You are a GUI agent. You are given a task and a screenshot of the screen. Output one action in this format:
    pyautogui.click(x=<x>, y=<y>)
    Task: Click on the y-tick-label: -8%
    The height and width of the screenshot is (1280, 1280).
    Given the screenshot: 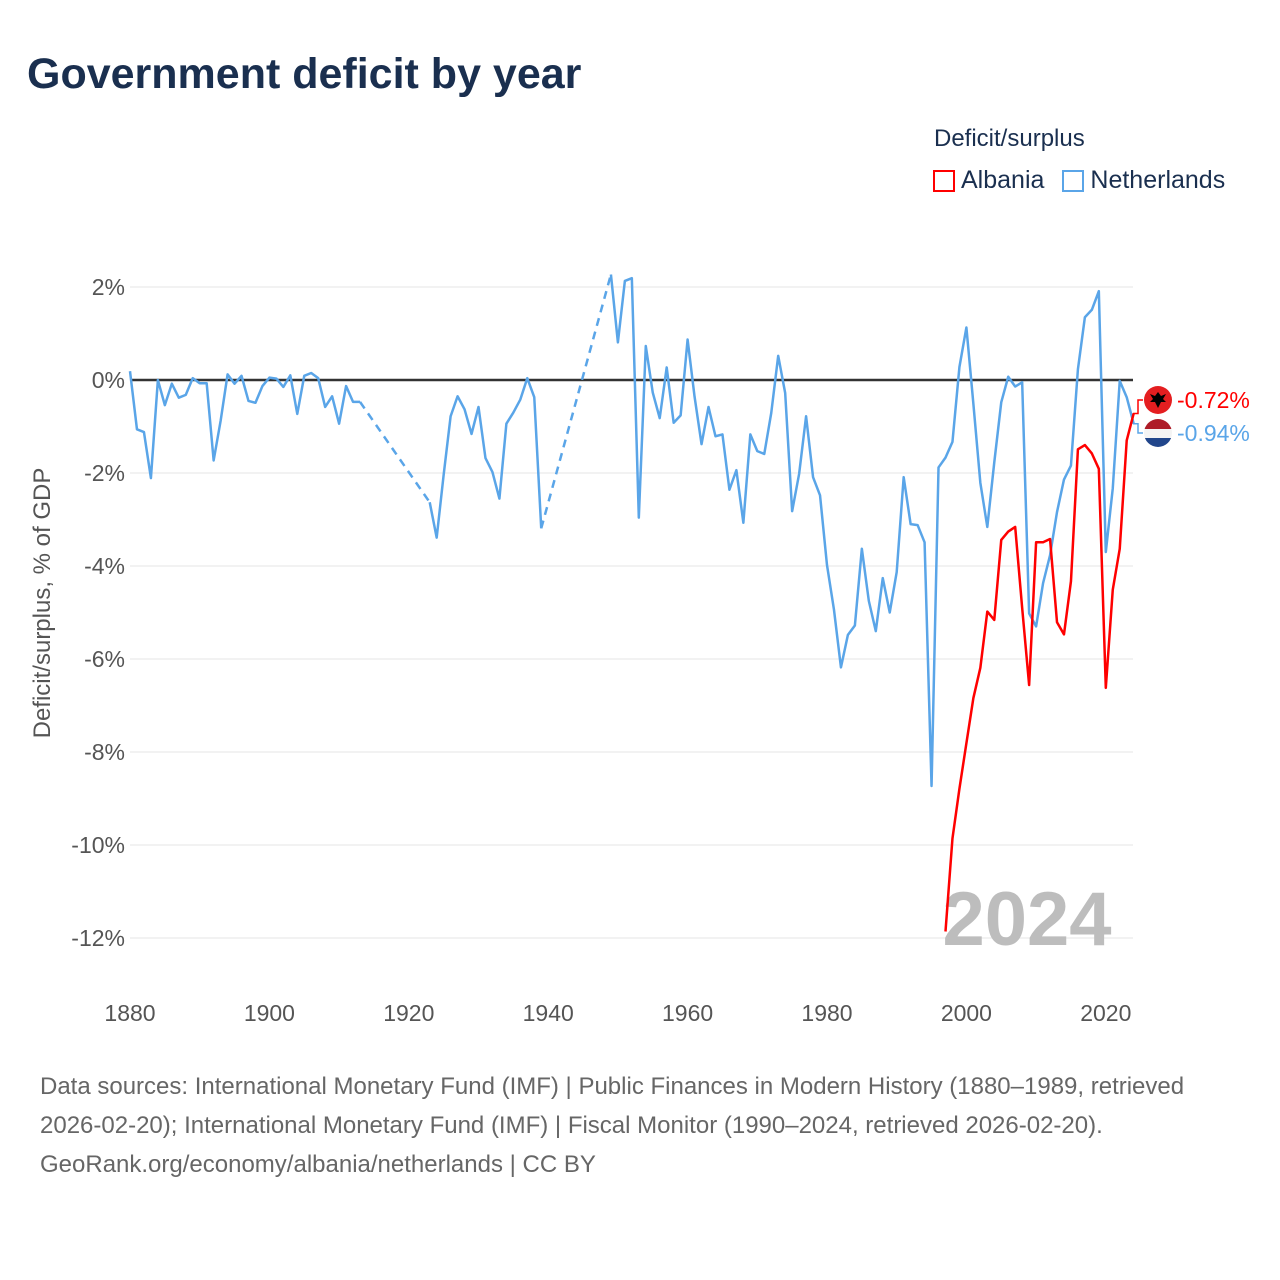 What is the action you would take?
    pyautogui.click(x=104, y=752)
    